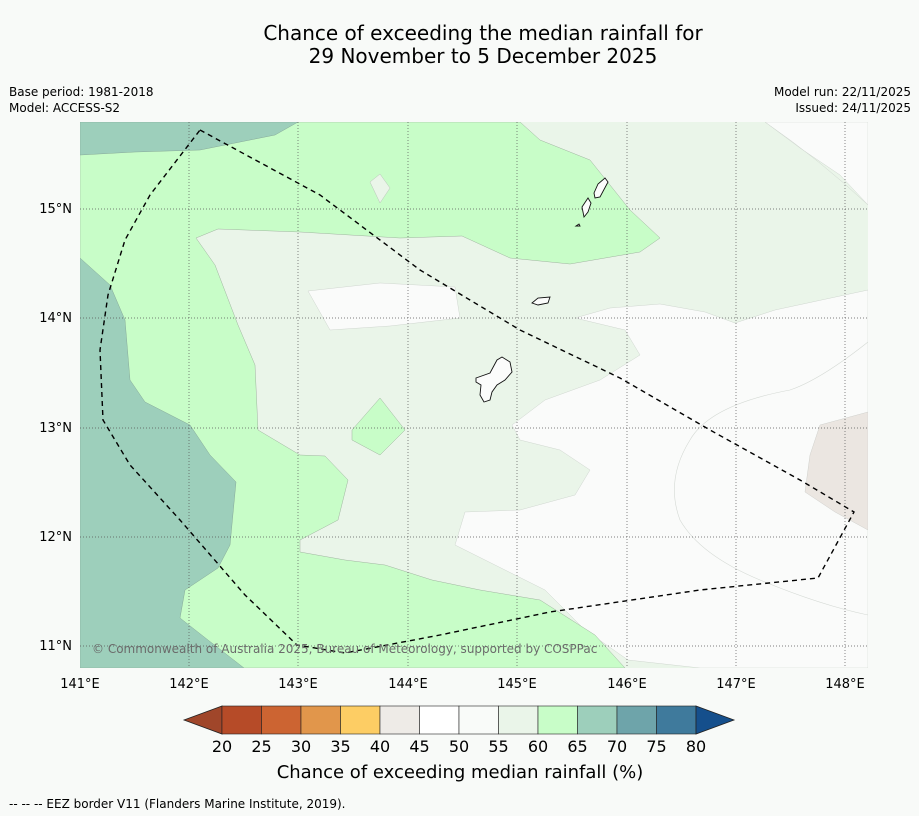 This screenshot has width=919, height=816. I want to click on region-50-55-northeast, so click(816, 164).